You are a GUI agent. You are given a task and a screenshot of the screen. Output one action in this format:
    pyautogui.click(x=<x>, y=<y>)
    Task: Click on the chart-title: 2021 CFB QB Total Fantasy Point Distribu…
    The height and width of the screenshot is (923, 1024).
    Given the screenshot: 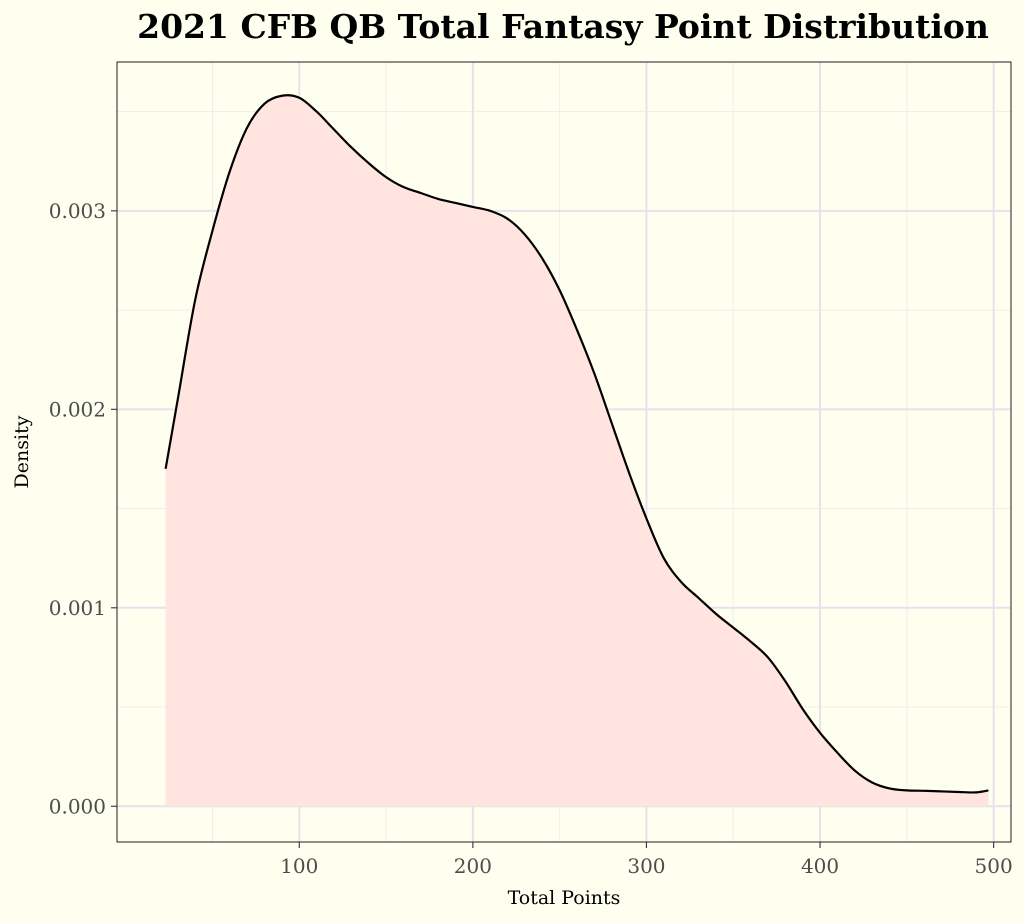 What is the action you would take?
    pyautogui.click(x=563, y=26)
    